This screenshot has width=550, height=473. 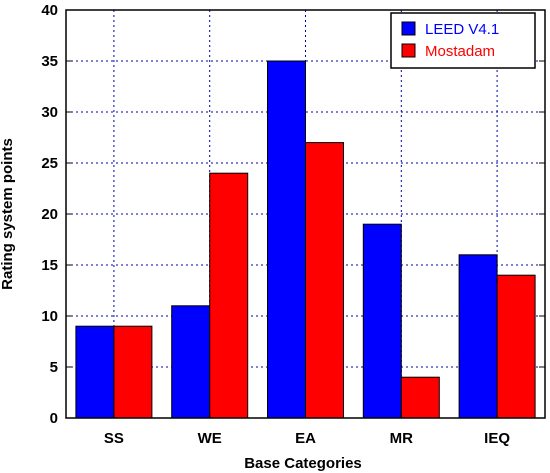 I want to click on y-tick-label: 40, so click(x=49, y=10).